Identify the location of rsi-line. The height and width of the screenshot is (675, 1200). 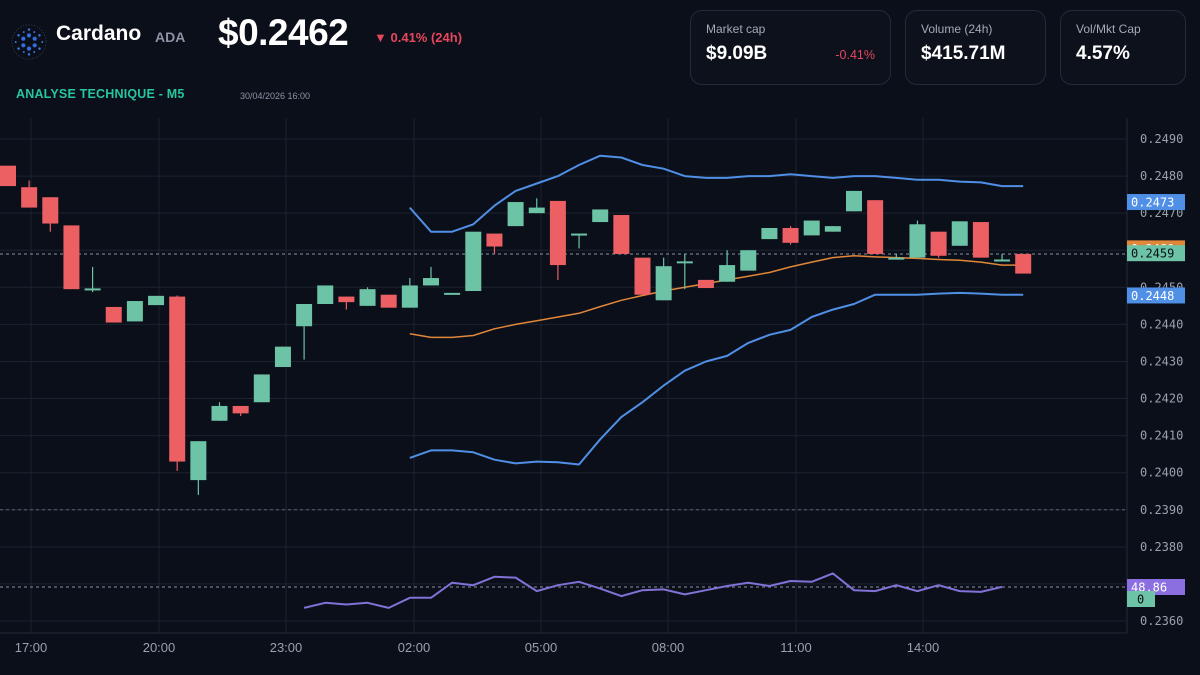
(653, 590).